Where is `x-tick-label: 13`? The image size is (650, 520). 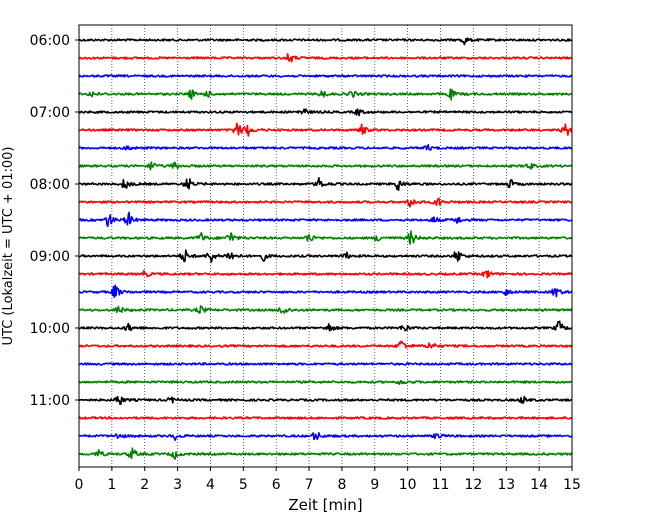
x-tick-label: 13 is located at coordinates (506, 485).